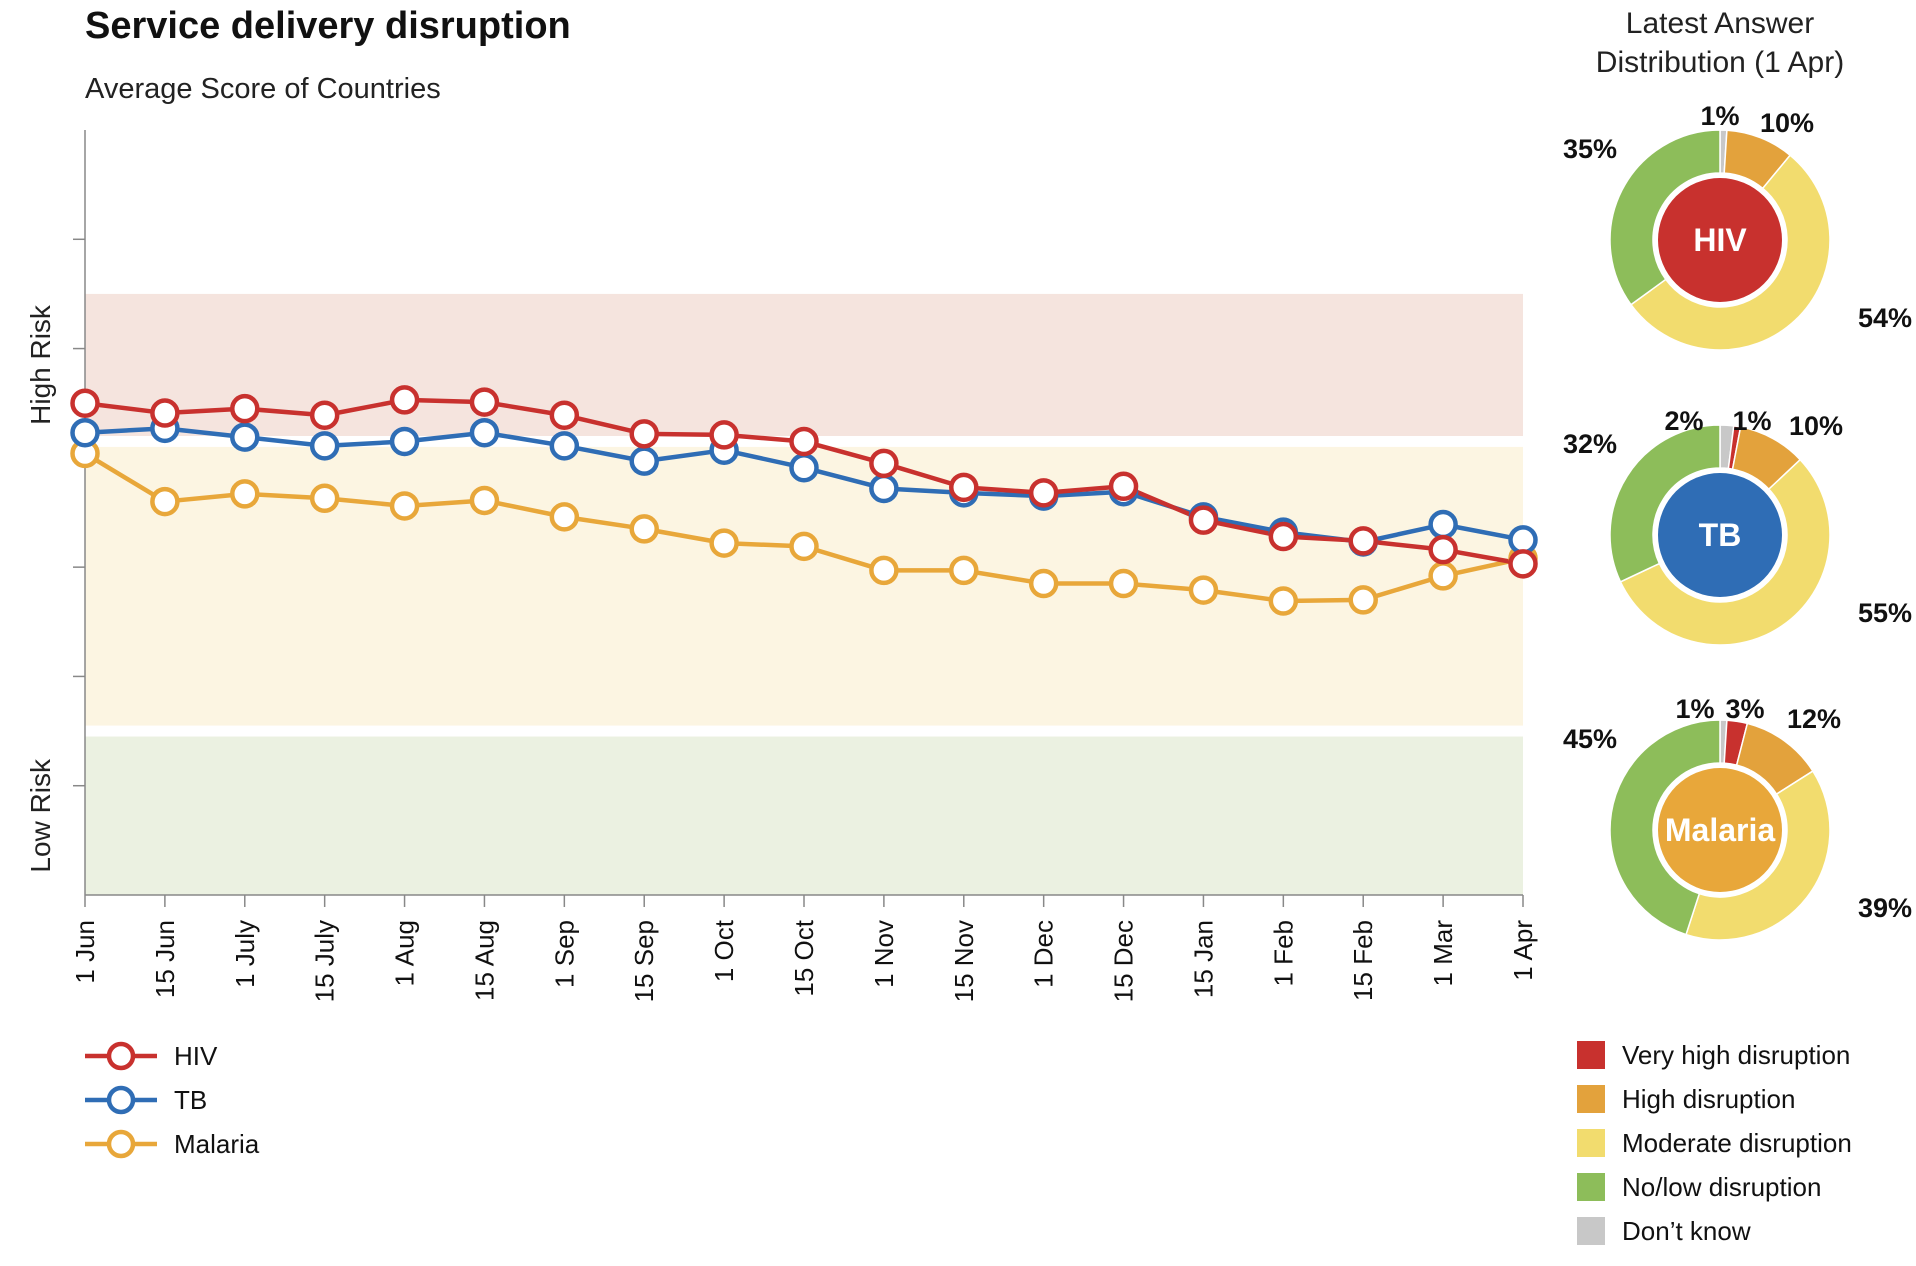 Image resolution: width=1916 pixels, height=1266 pixels. I want to click on tb-center-disc, so click(1720, 535).